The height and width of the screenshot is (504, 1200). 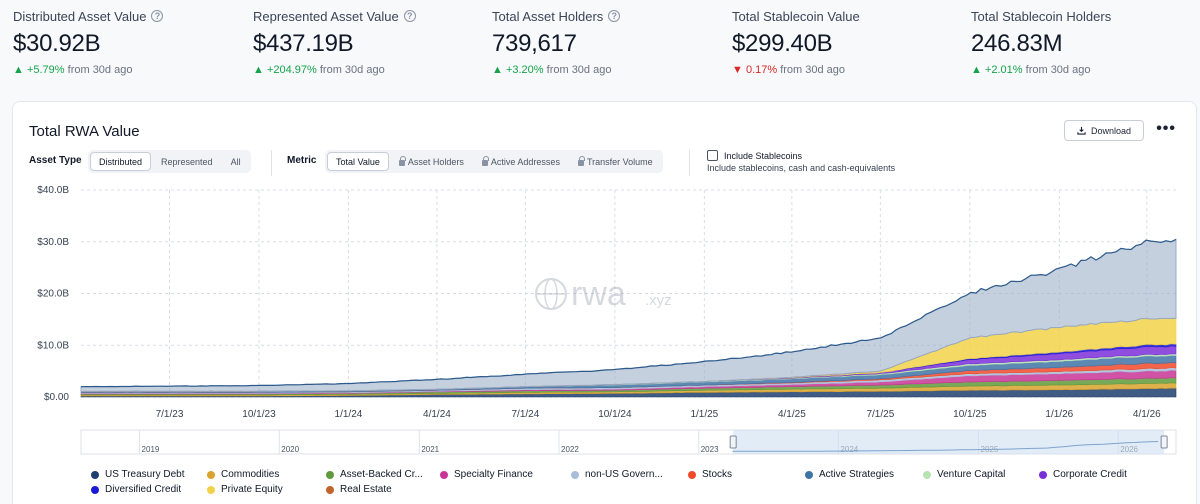 I want to click on kpi-label: Total Stablecoin Value, so click(x=847, y=16).